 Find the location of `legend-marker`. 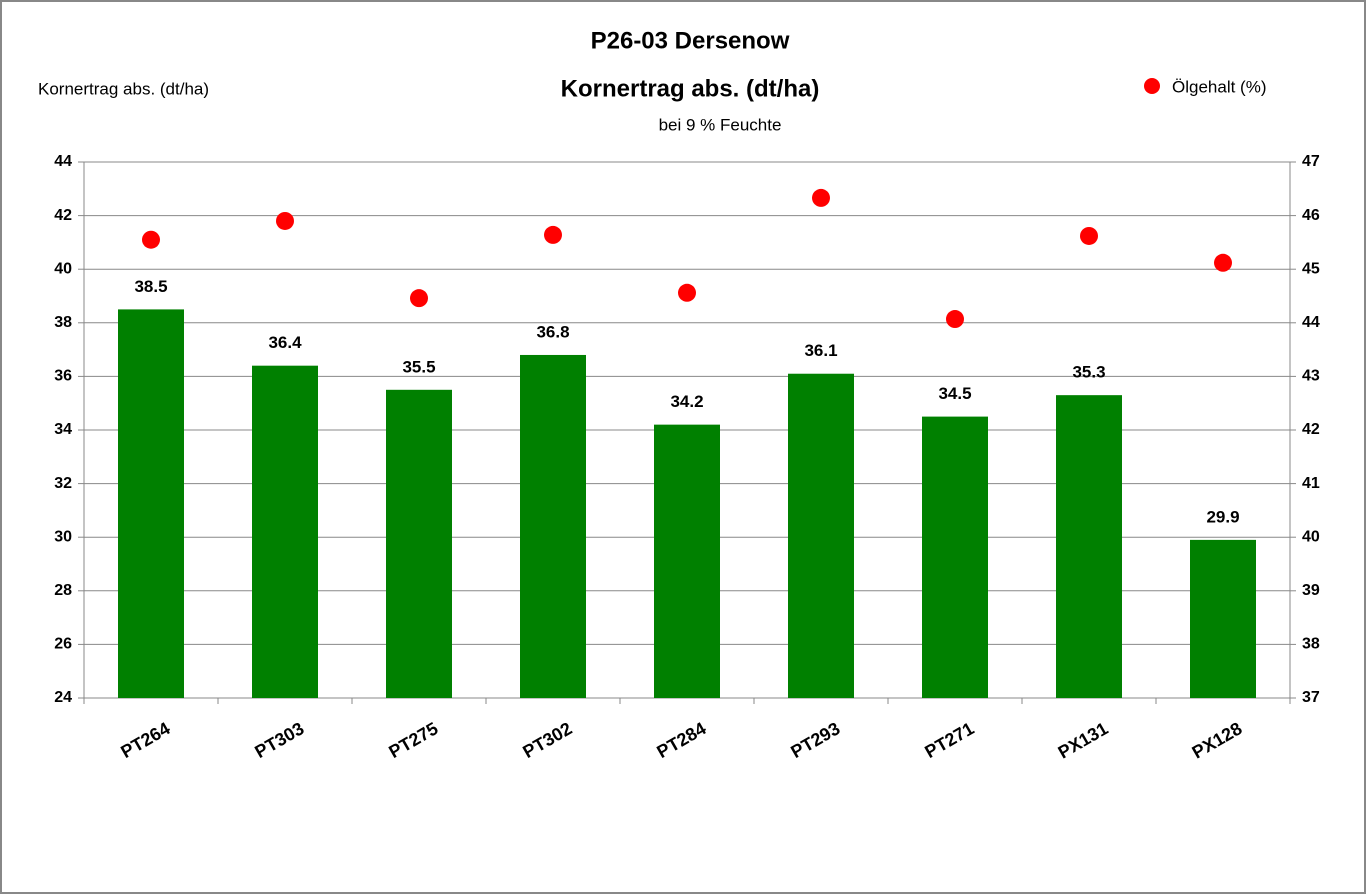

legend-marker is located at coordinates (1152, 86).